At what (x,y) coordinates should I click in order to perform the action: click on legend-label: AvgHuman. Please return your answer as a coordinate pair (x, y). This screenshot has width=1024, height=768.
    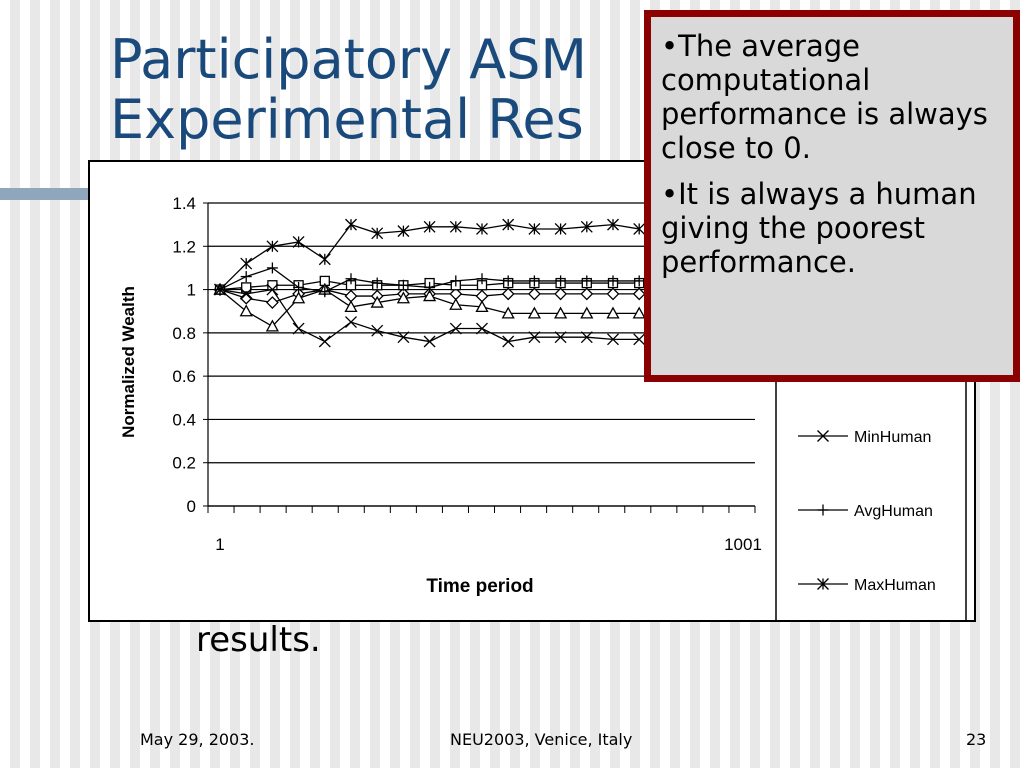
    Looking at the image, I should click on (893, 511).